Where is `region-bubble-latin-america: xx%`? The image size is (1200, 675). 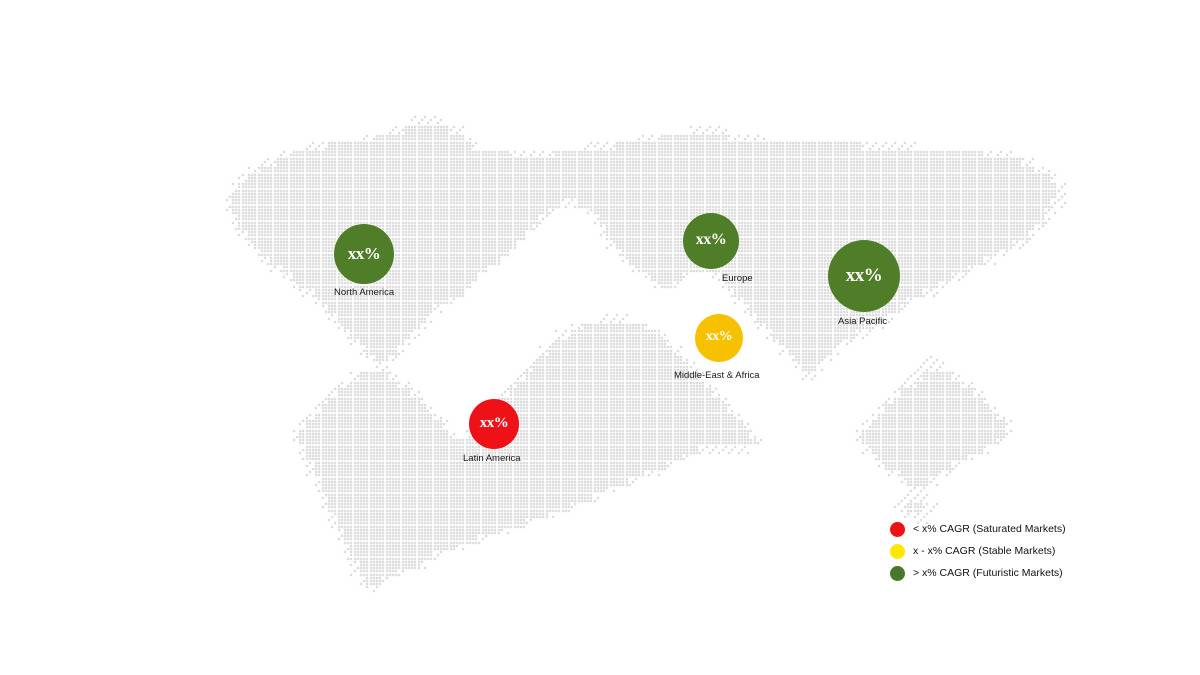 region-bubble-latin-america: xx% is located at coordinates (494, 424).